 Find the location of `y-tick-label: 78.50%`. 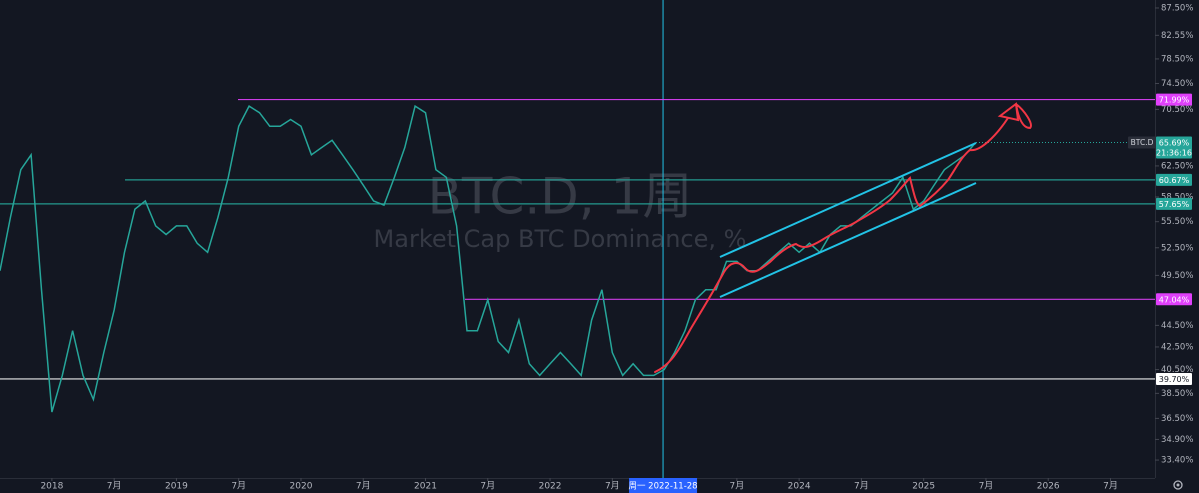

y-tick-label: 78.50% is located at coordinates (1177, 59).